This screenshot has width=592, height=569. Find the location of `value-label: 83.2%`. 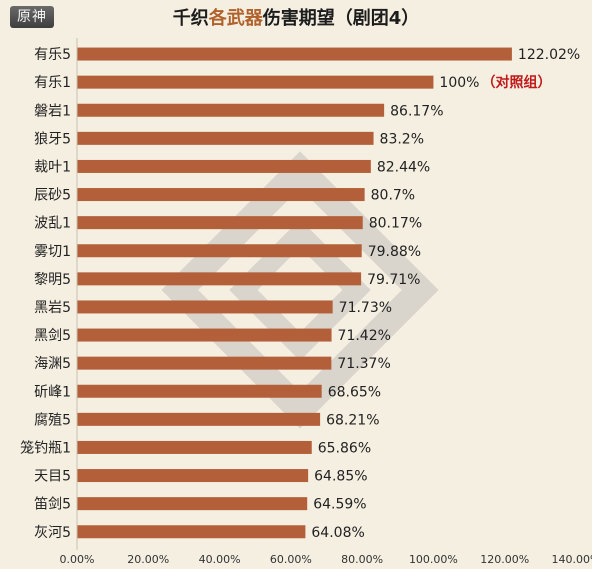

value-label: 83.2% is located at coordinates (402, 139).